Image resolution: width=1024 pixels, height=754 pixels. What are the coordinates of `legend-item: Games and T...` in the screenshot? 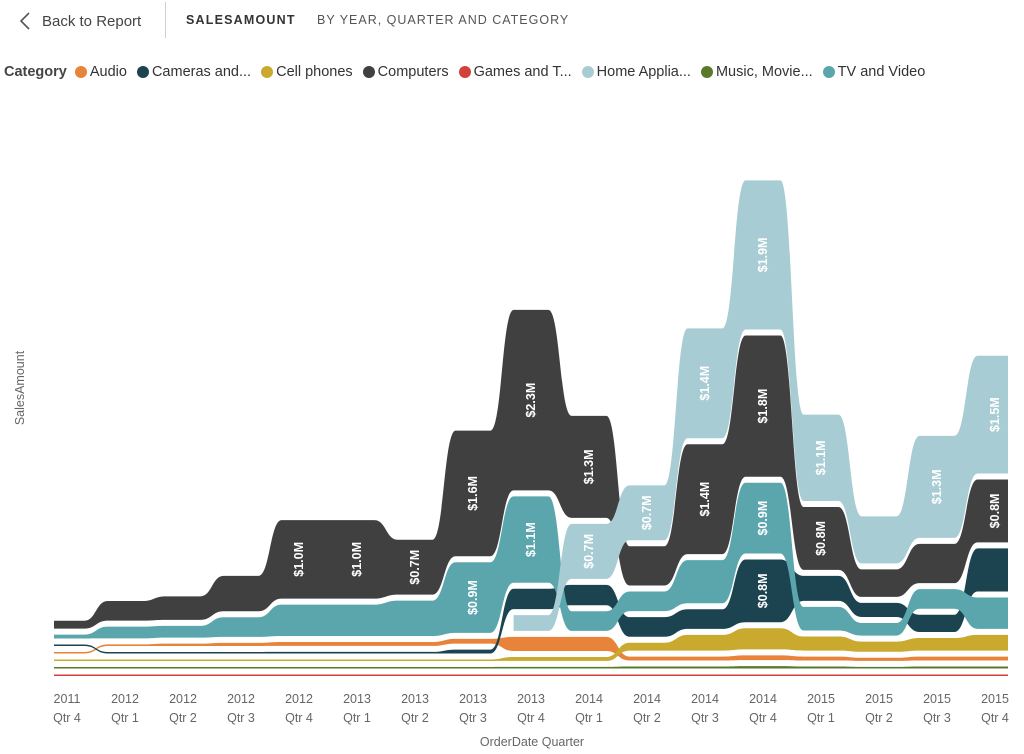 It's located at (515, 72).